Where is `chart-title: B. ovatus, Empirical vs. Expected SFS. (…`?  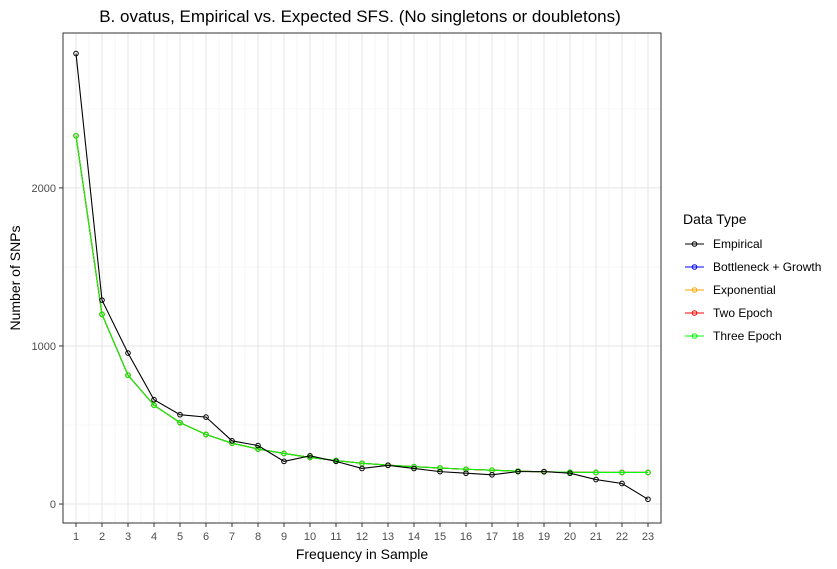 chart-title: B. ovatus, Empirical vs. Expected SFS. (… is located at coordinates (360, 16).